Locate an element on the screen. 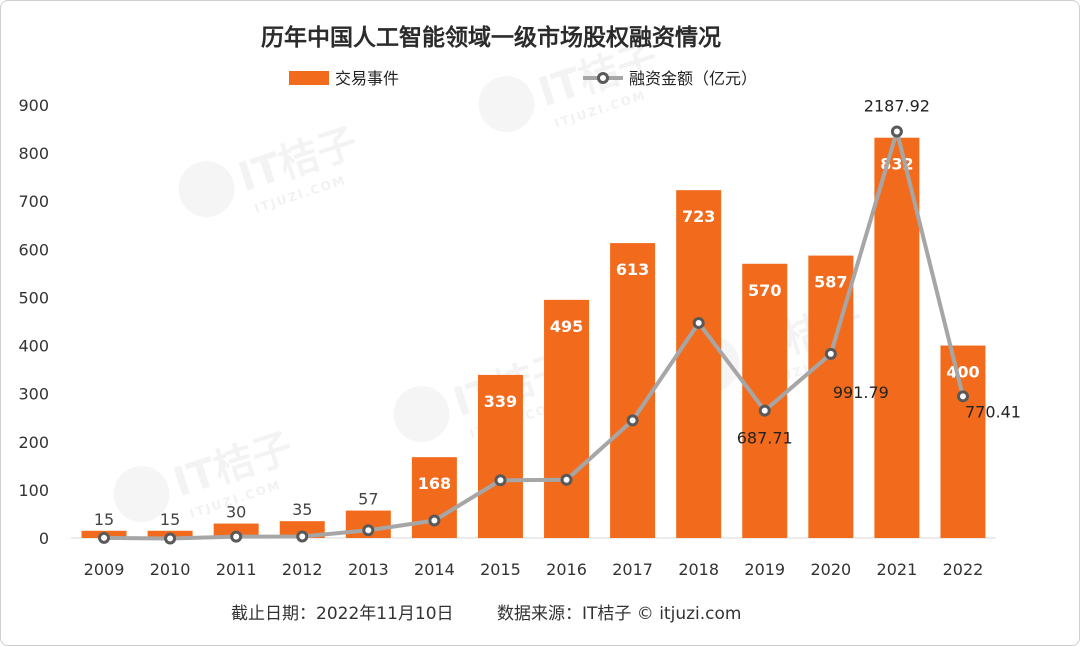 The image size is (1080, 647). y-tick-label: 600 is located at coordinates (33, 249).